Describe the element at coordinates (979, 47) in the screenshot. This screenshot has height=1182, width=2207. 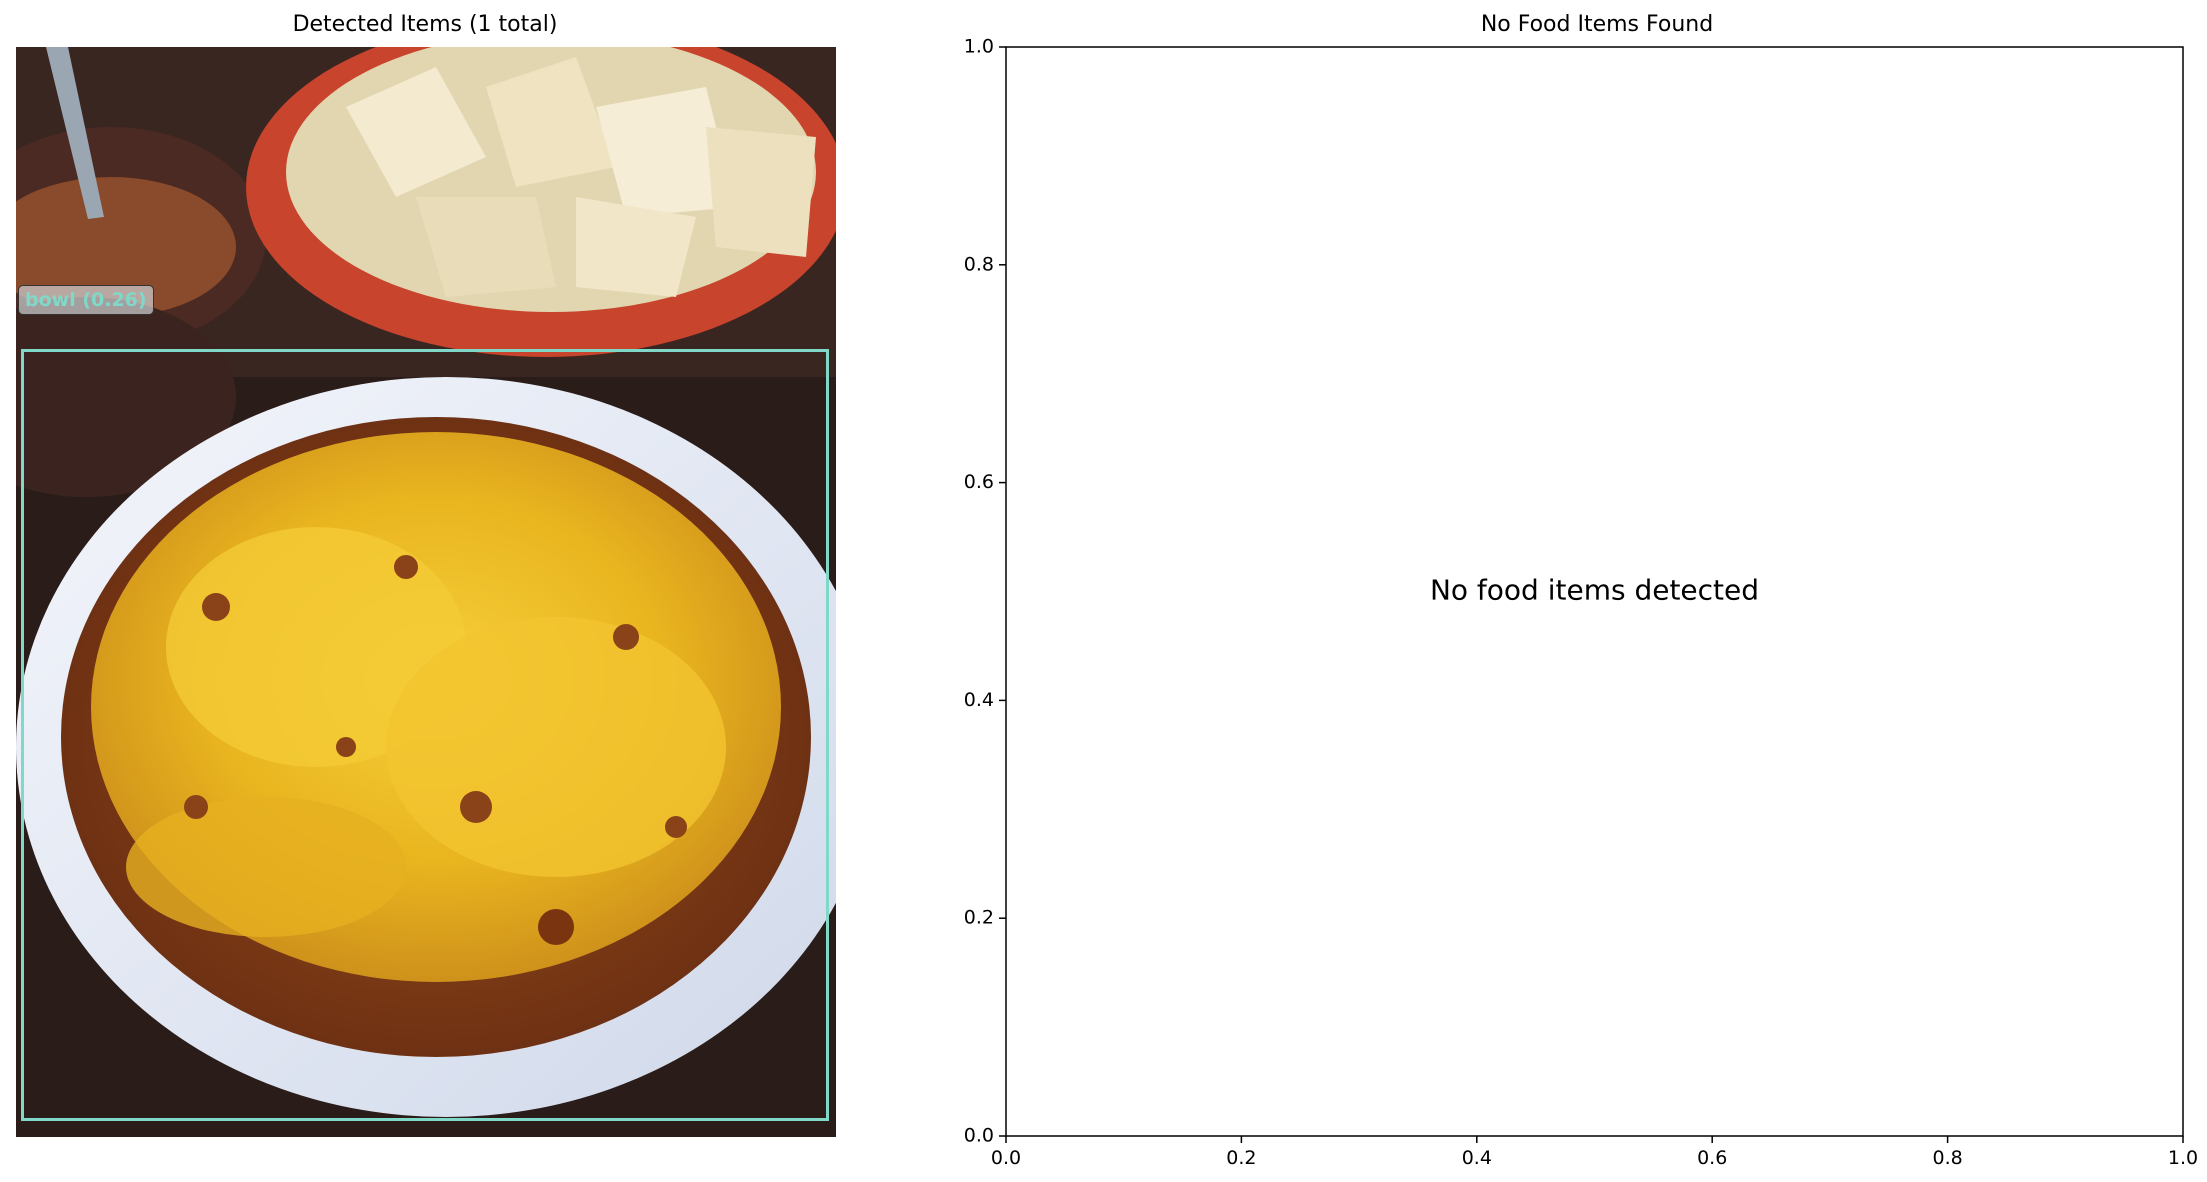
I see `y-tick-label: 1.0` at that location.